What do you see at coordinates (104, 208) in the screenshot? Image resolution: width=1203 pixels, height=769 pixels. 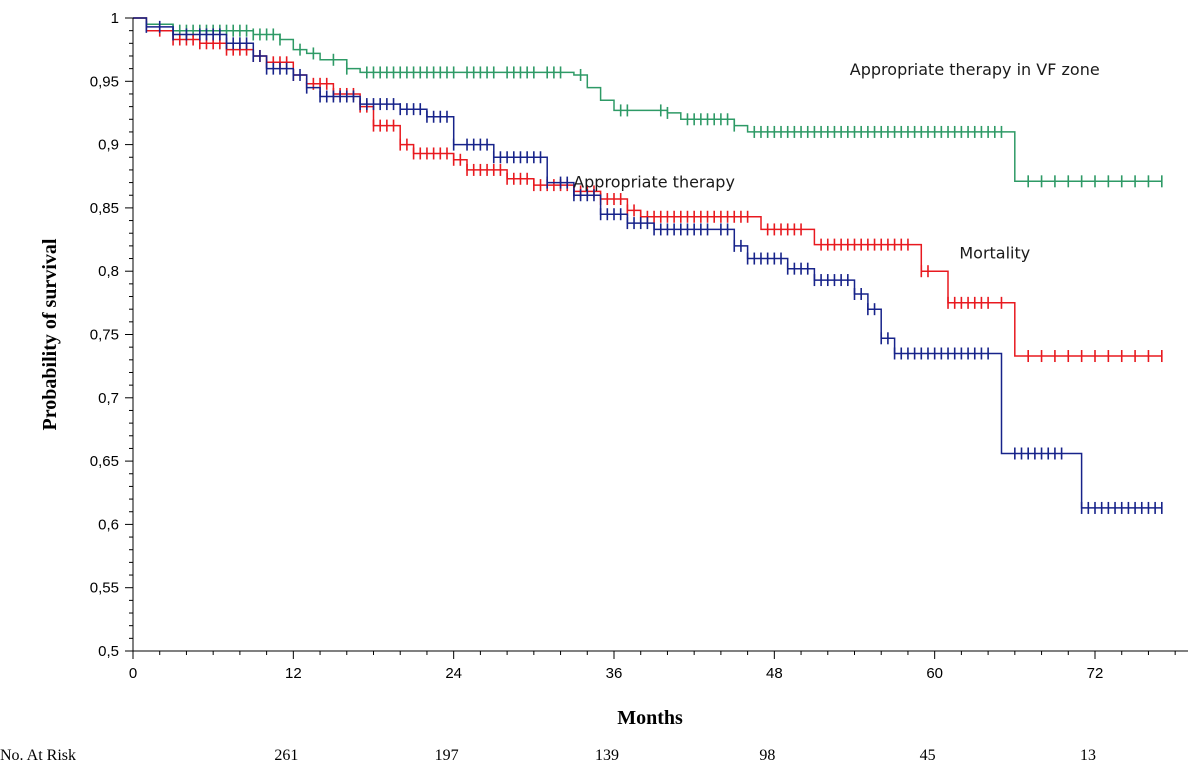 I see `y-tick-label: 0,85` at bounding box center [104, 208].